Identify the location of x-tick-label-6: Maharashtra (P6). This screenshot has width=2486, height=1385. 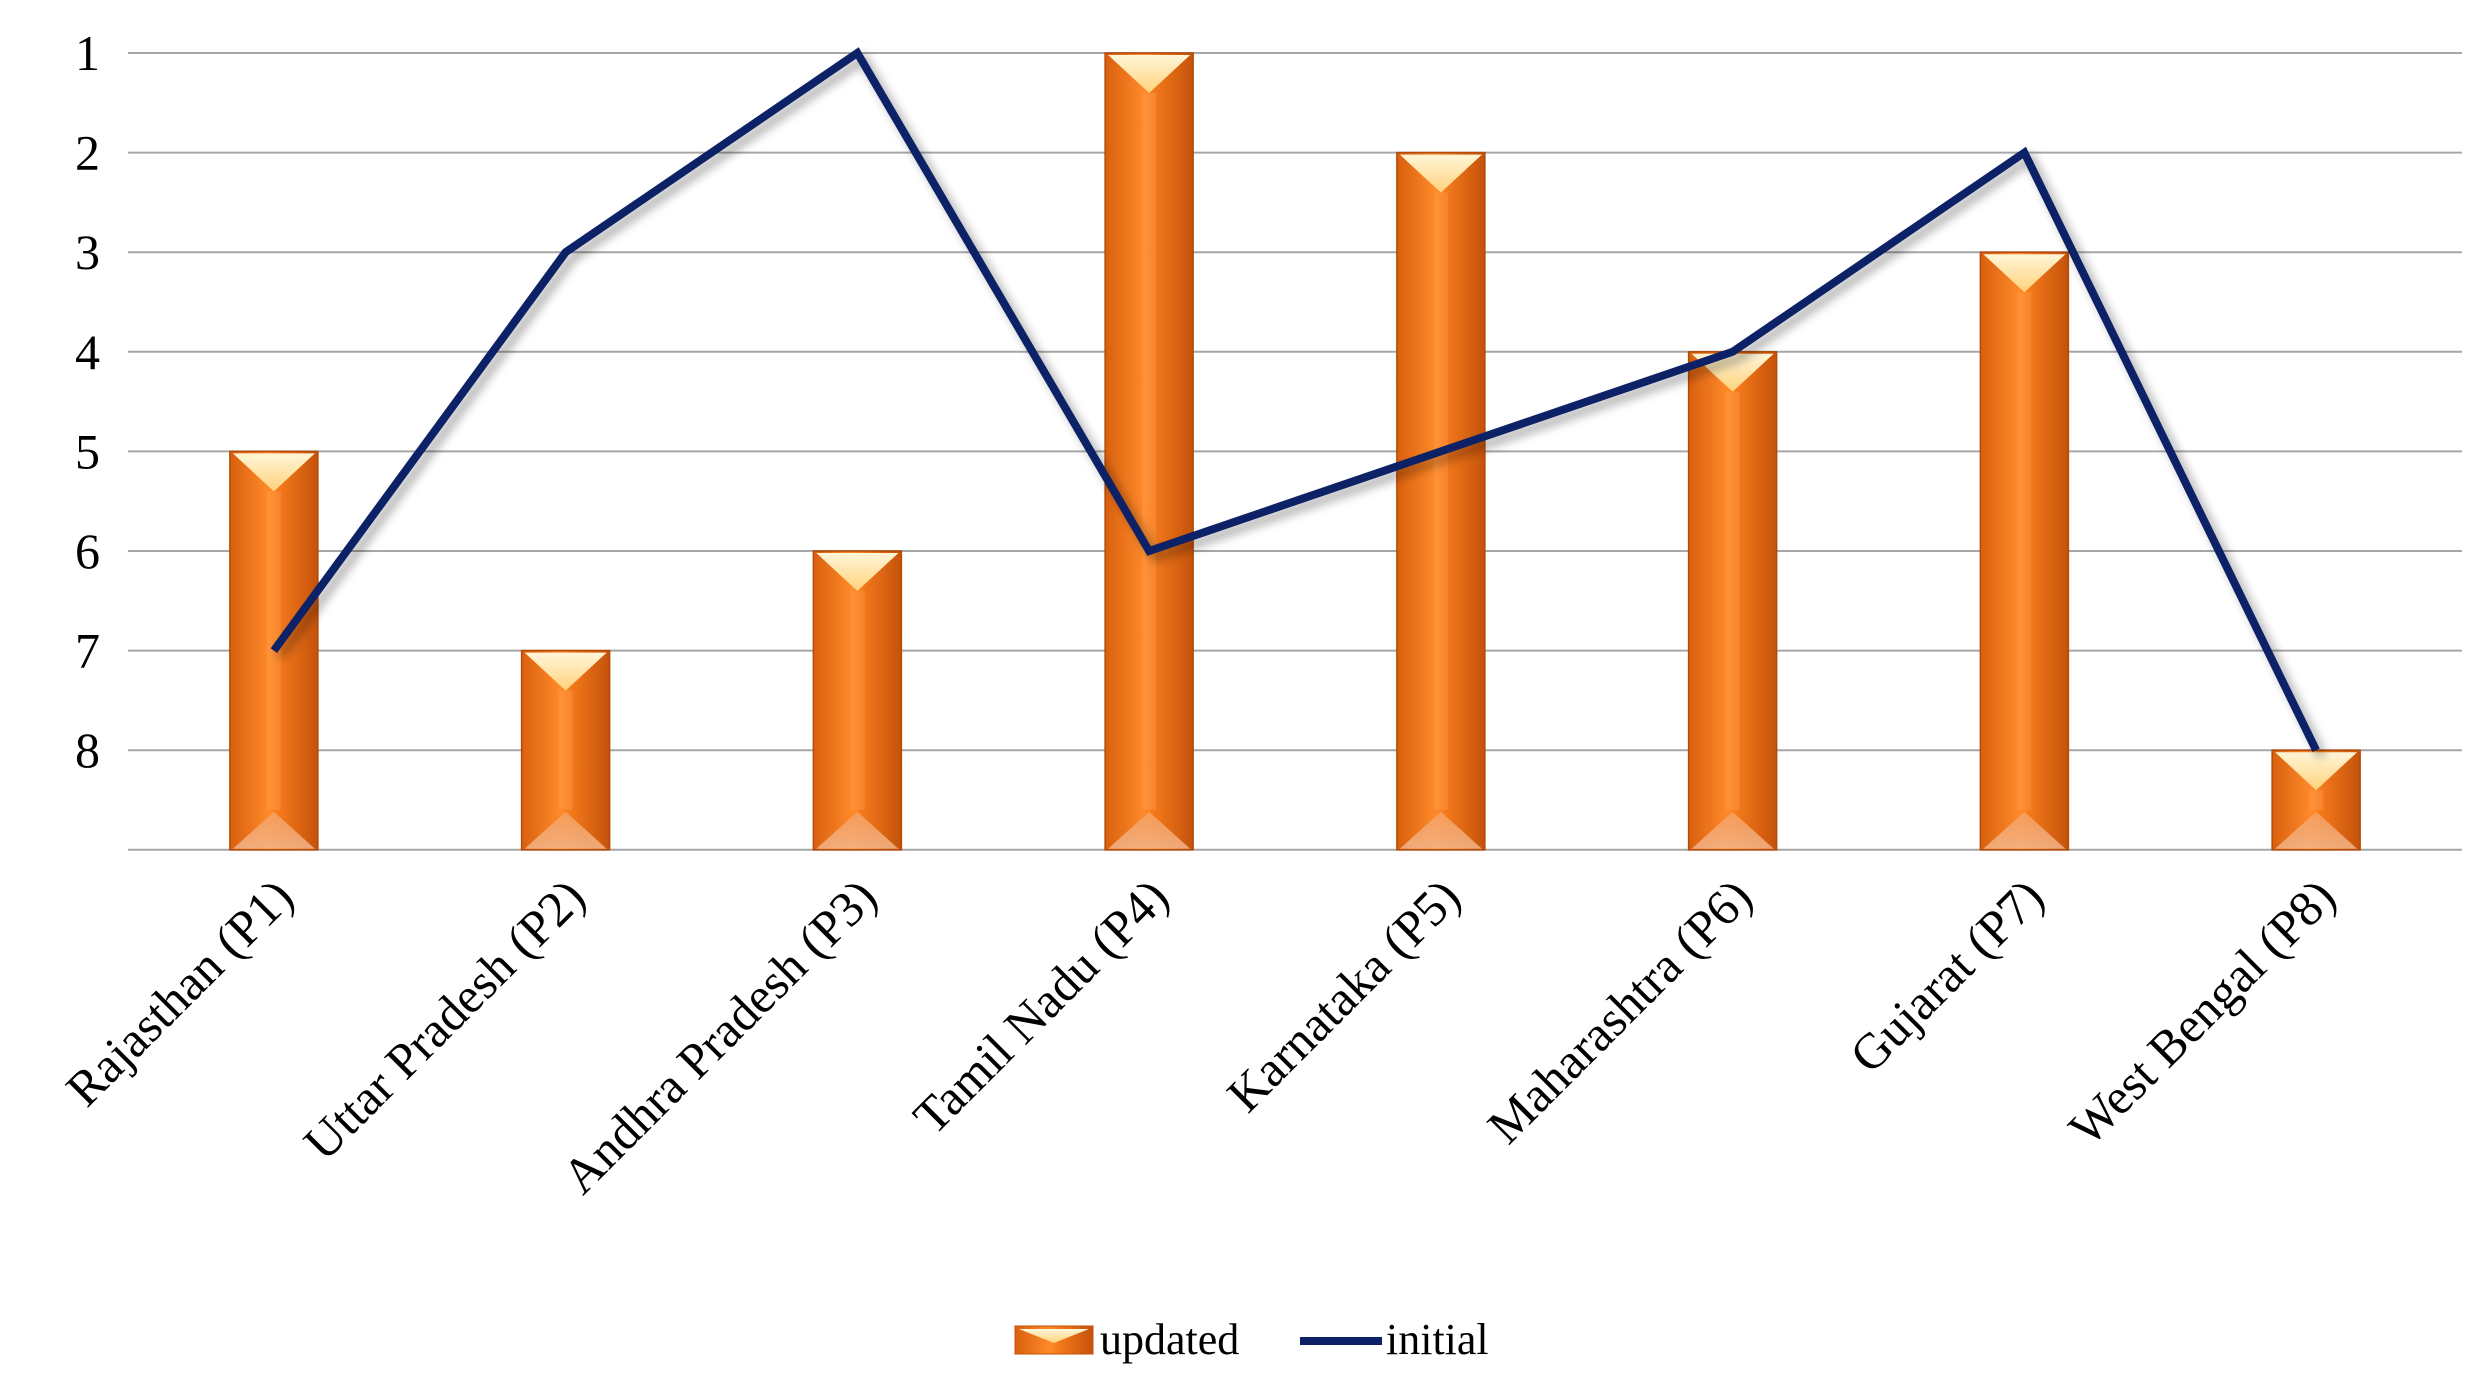
(1619, 1011).